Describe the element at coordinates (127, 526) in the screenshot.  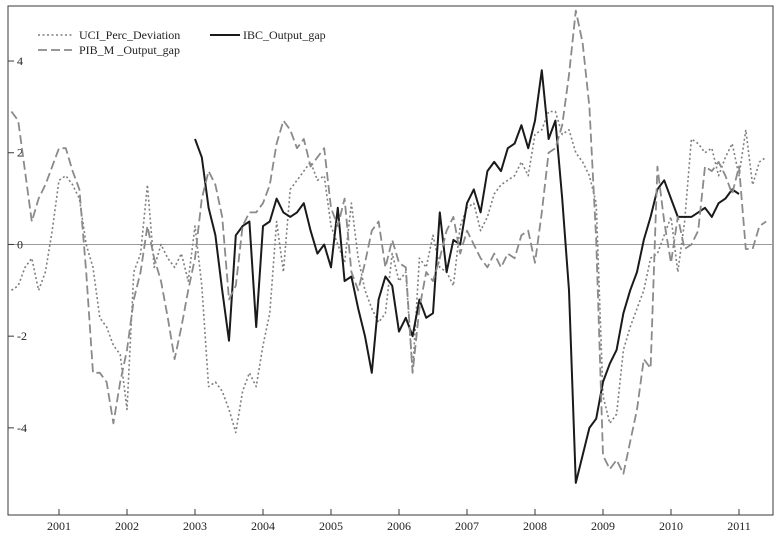
I see `x-tick-label: 2002` at that location.